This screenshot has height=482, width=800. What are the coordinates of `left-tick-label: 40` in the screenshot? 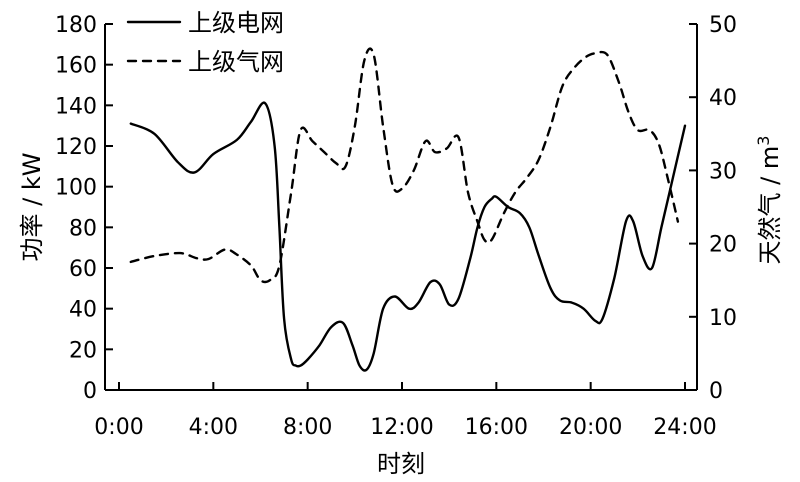 It's located at (83, 310).